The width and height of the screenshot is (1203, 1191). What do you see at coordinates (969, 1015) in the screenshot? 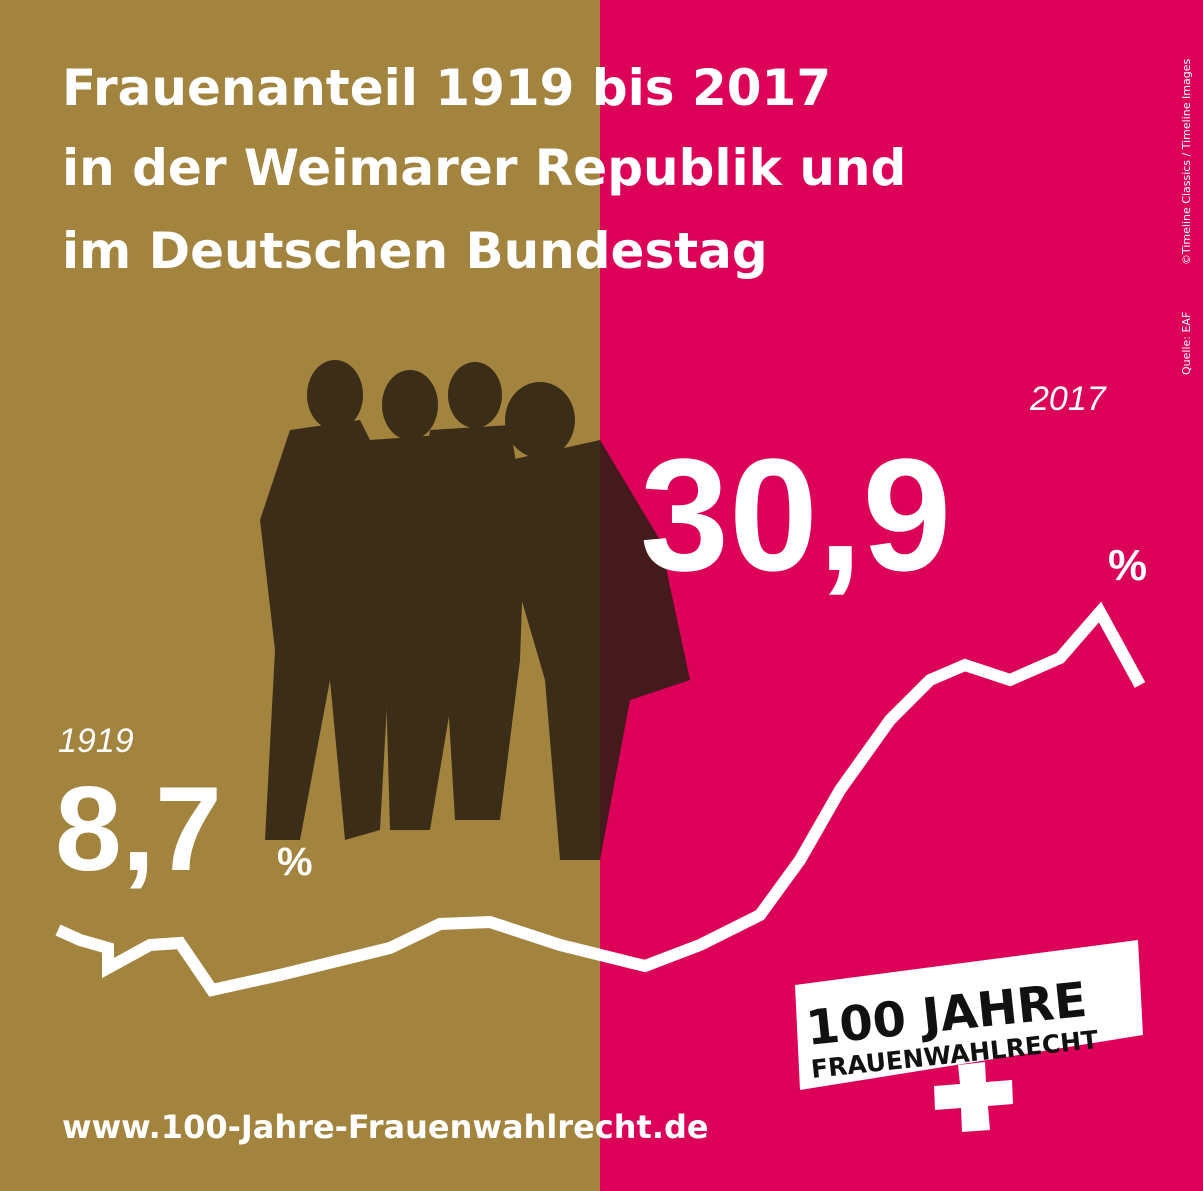
I see `logo-plate` at bounding box center [969, 1015].